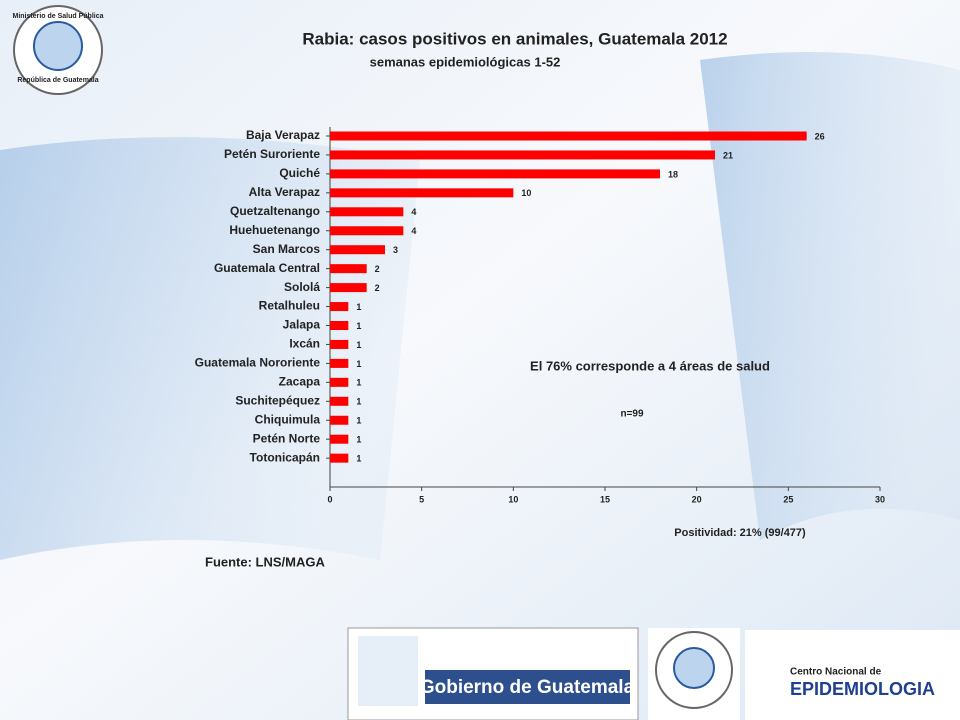 The image size is (960, 720). What do you see at coordinates (605, 499) in the screenshot?
I see `x-tick-label: 15` at bounding box center [605, 499].